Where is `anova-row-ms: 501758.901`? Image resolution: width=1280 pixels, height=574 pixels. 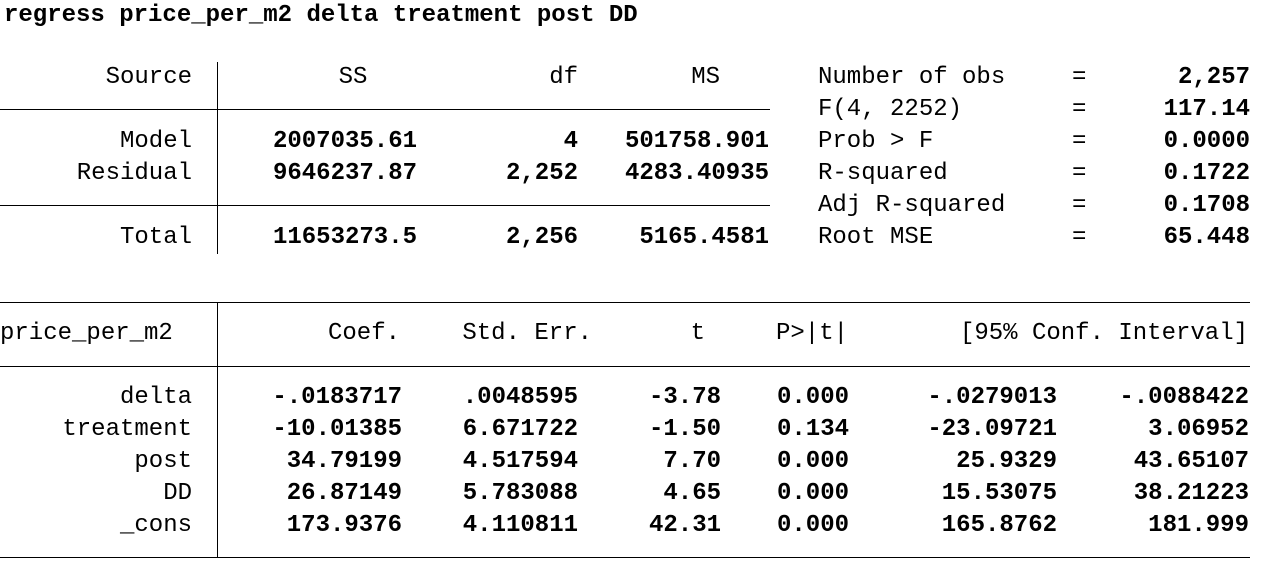 anova-row-ms: 501758.901 is located at coordinates (696, 141).